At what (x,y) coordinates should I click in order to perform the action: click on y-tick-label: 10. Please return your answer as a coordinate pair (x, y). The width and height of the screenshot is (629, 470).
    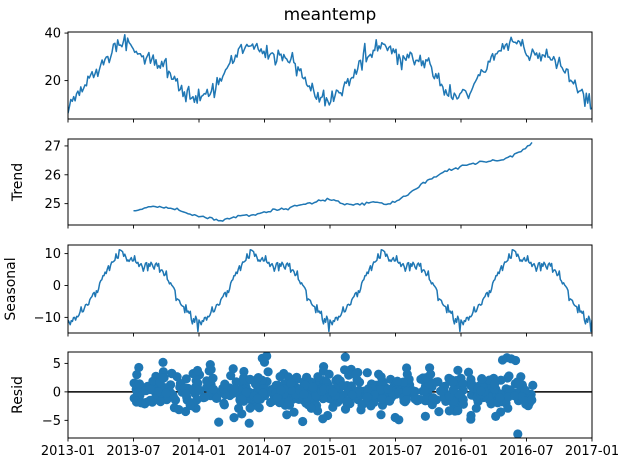
    Looking at the image, I should click on (52, 254).